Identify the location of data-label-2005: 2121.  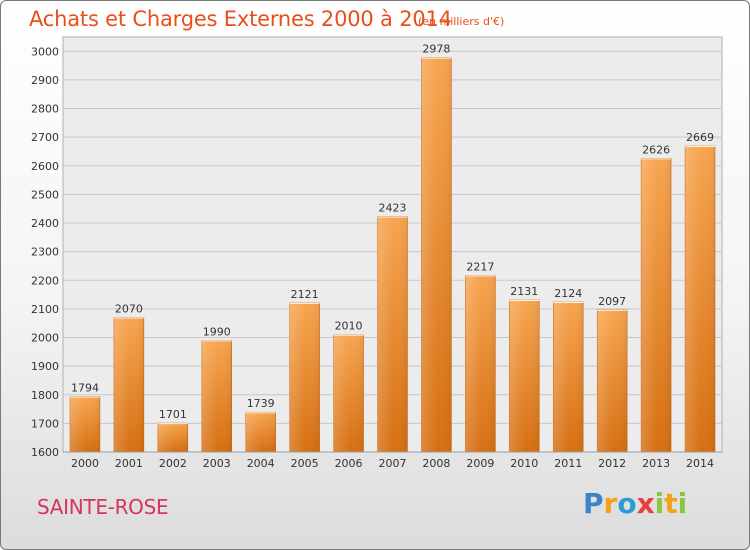
(305, 294).